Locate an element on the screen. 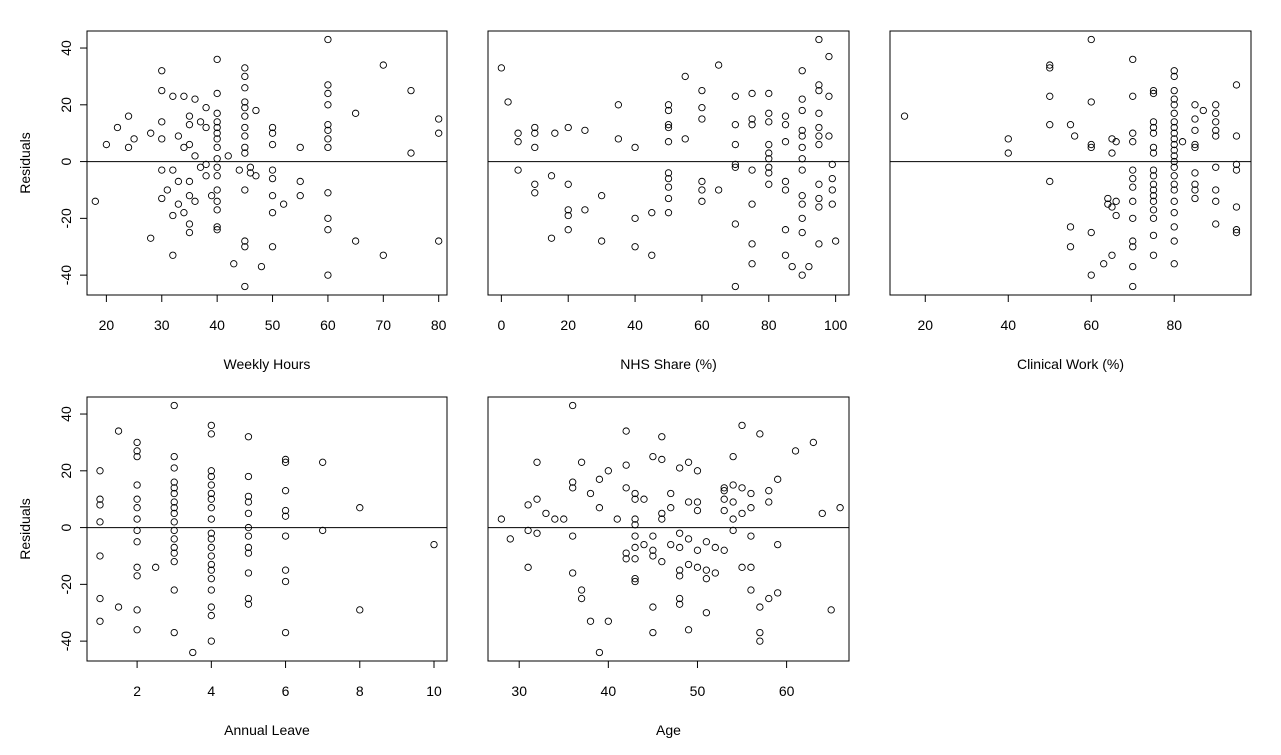 The width and height of the screenshot is (1281, 755). plot-frame is located at coordinates (668, 163).